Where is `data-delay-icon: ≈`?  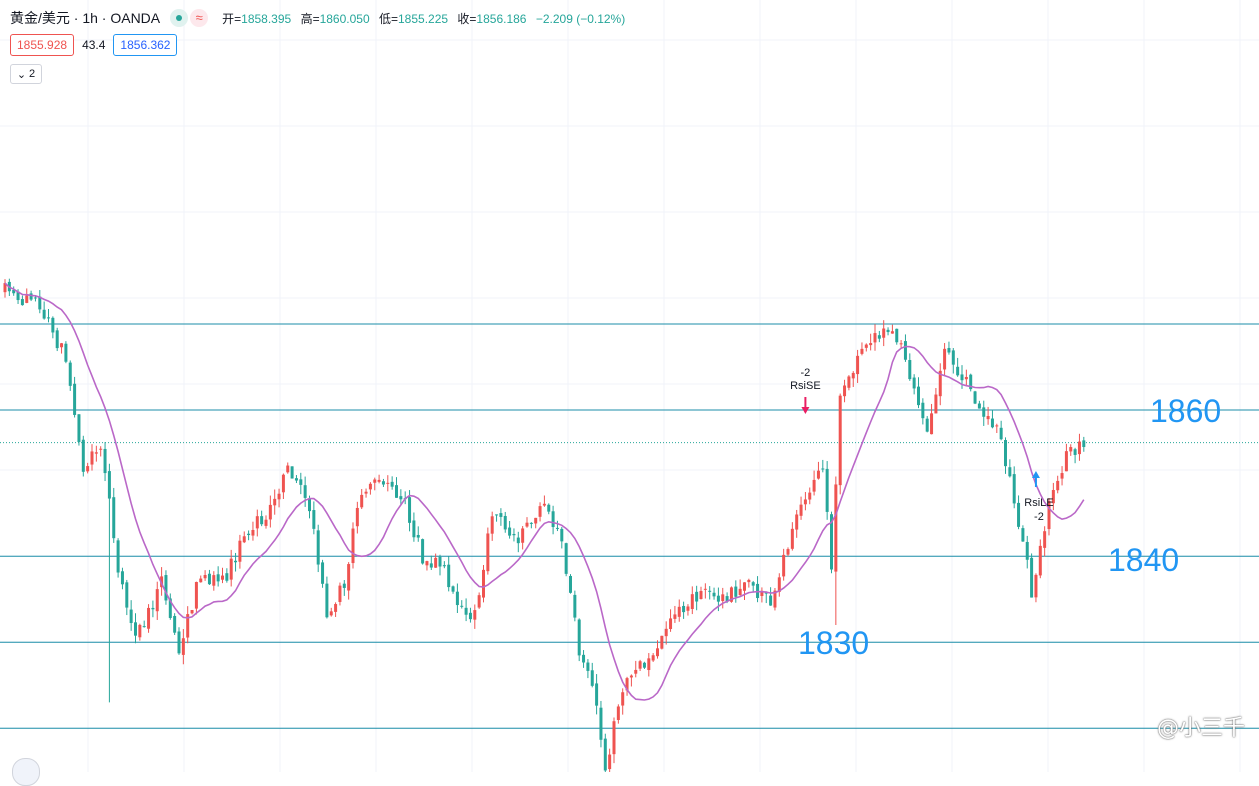
data-delay-icon: ≈ is located at coordinates (199, 18).